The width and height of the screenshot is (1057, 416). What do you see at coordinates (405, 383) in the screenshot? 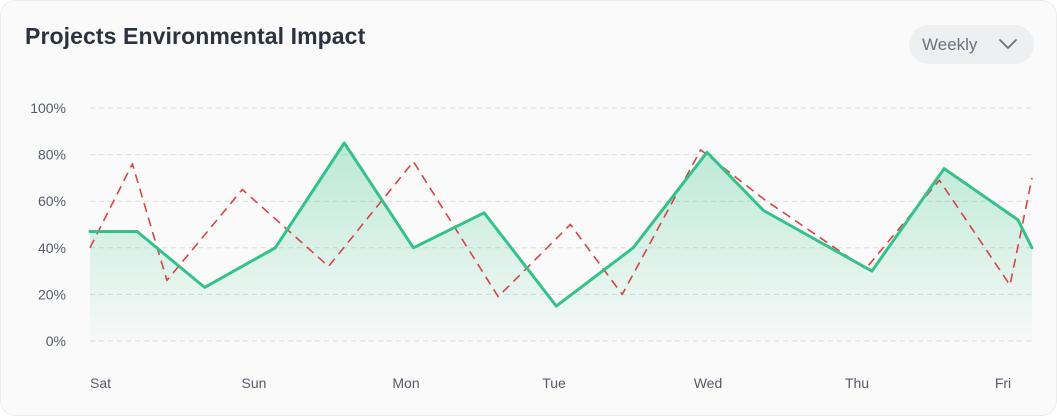
I see `x-tick-label: Mon` at bounding box center [405, 383].